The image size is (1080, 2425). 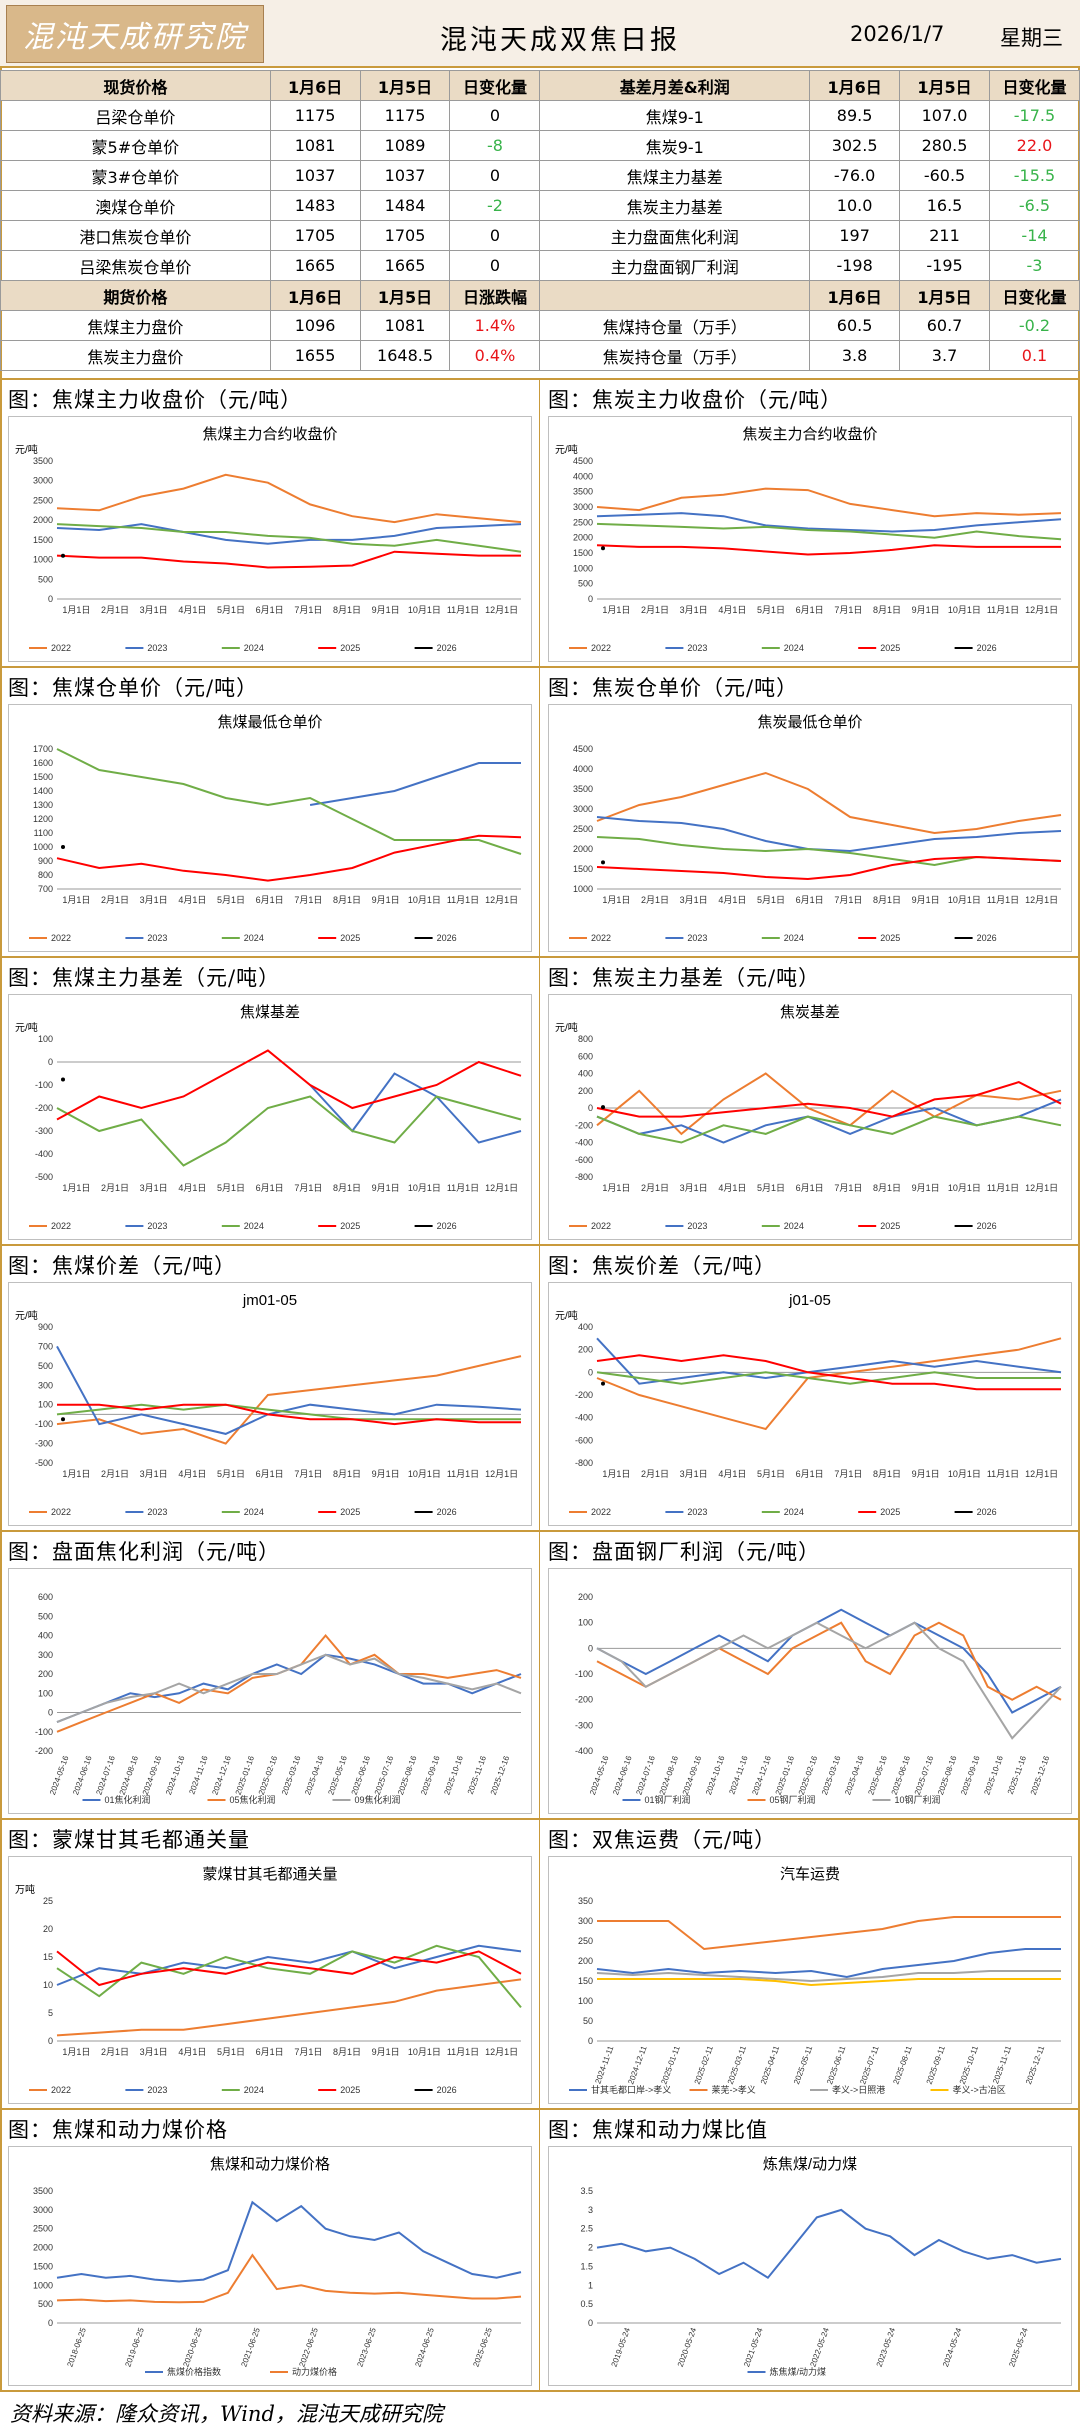 What do you see at coordinates (855, 115) in the screenshot?
I see `table-cell: 89.5` at bounding box center [855, 115].